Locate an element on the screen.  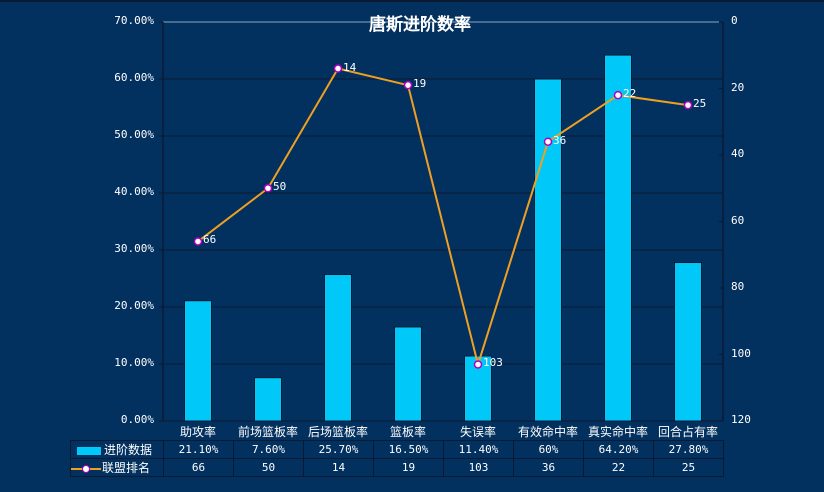
category-label: 篮板率 is located at coordinates (407, 432).